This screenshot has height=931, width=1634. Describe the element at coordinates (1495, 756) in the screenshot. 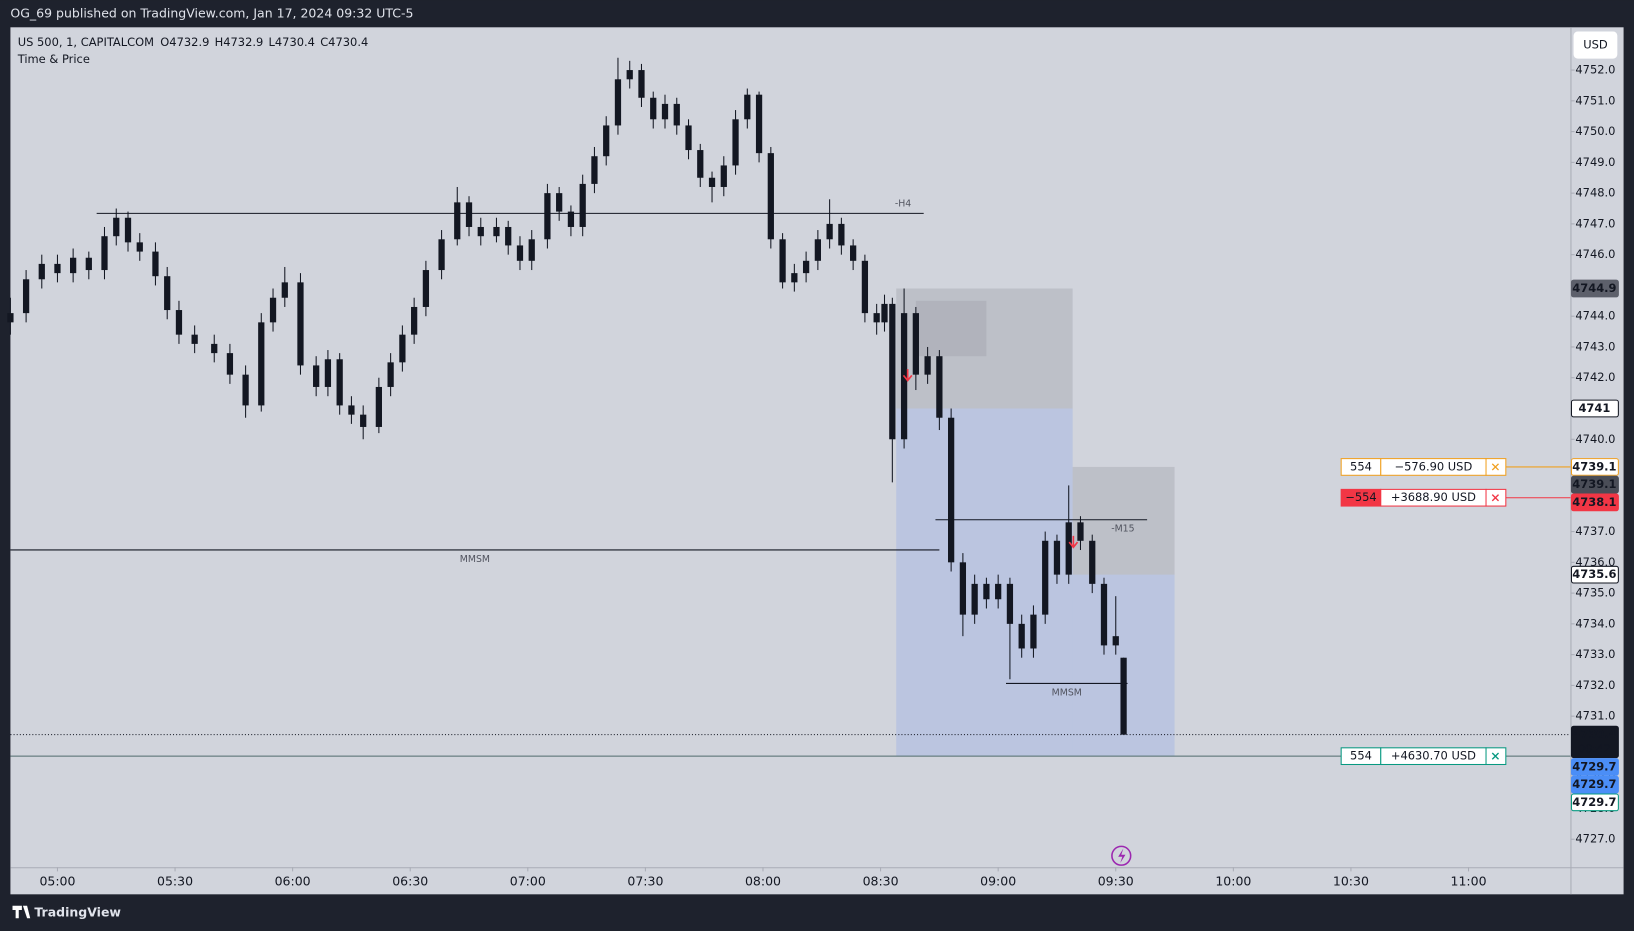

I see `order-close-icon` at that location.